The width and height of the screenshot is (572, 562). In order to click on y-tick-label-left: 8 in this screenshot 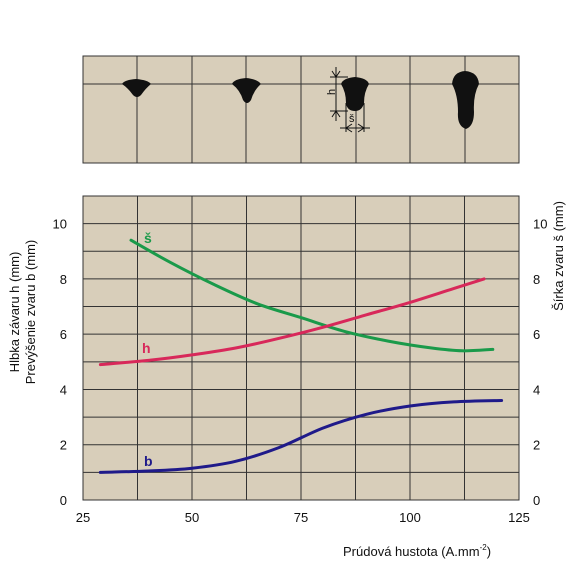, I will do `click(63, 279)`.